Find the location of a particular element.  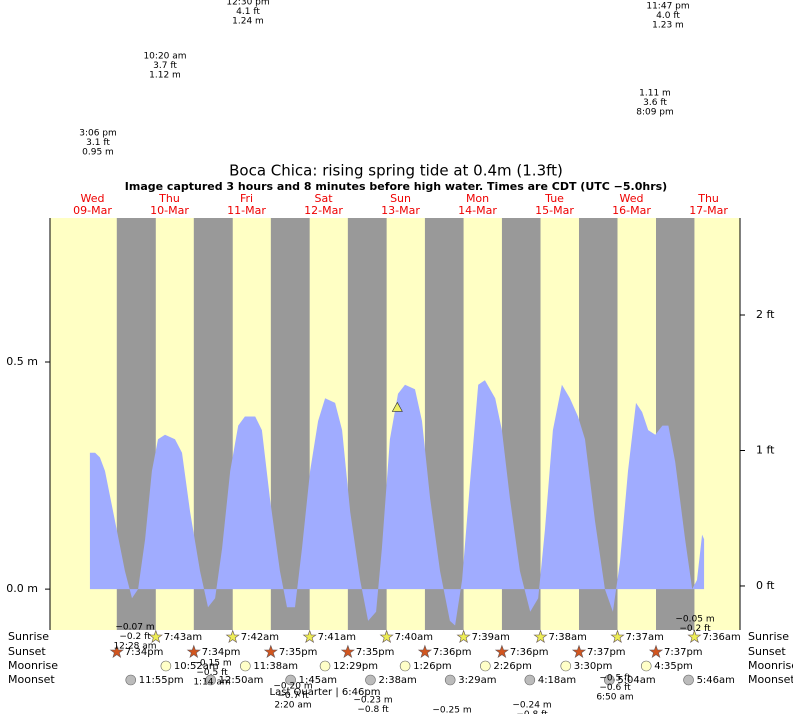

moonset-label: 4:18am is located at coordinates (557, 680).